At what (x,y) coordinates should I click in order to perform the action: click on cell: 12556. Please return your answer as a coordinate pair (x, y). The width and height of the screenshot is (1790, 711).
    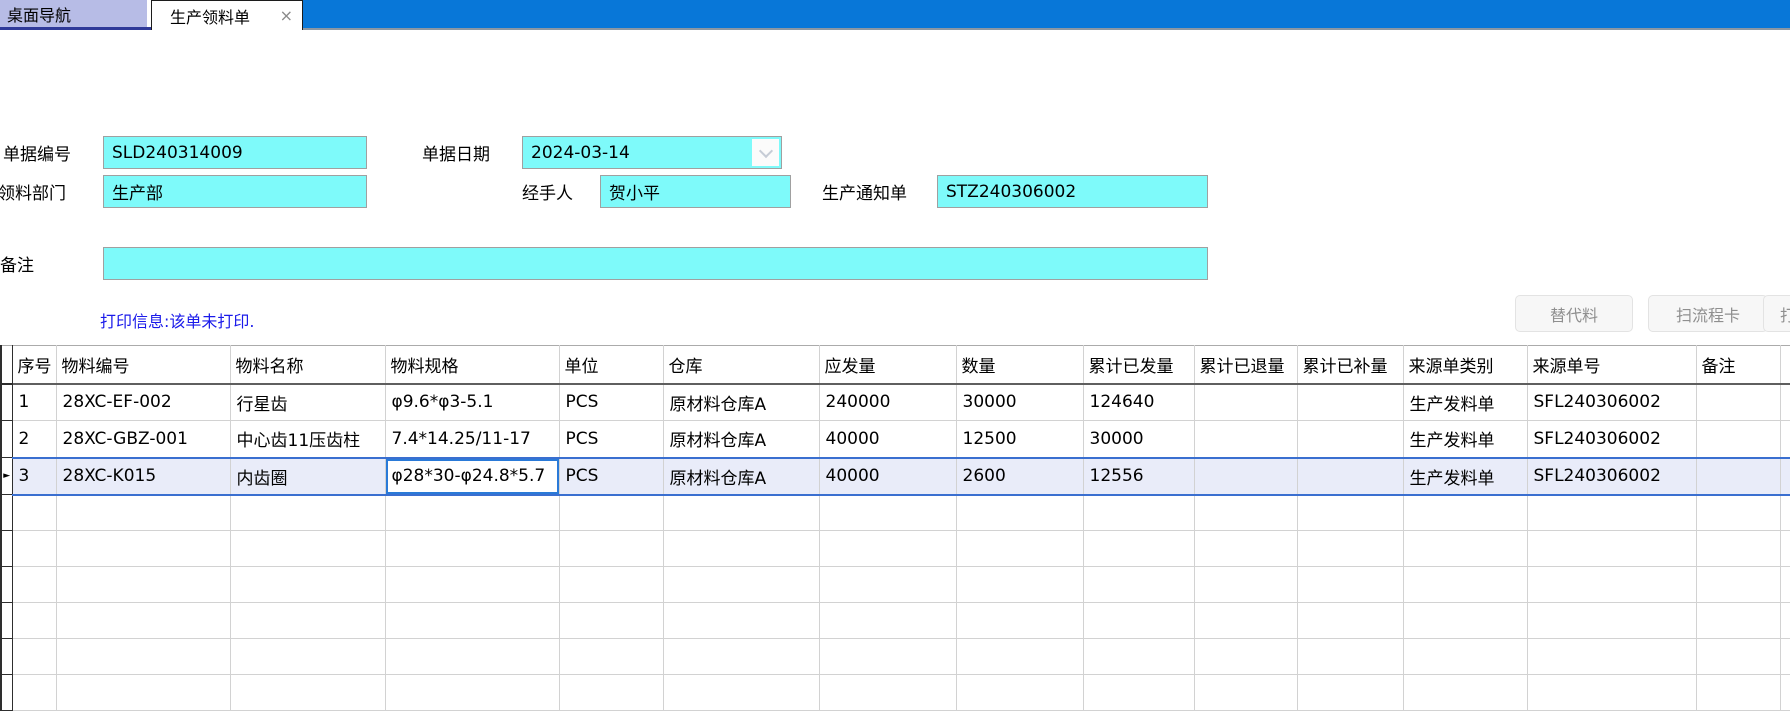
    Looking at the image, I should click on (1138, 476).